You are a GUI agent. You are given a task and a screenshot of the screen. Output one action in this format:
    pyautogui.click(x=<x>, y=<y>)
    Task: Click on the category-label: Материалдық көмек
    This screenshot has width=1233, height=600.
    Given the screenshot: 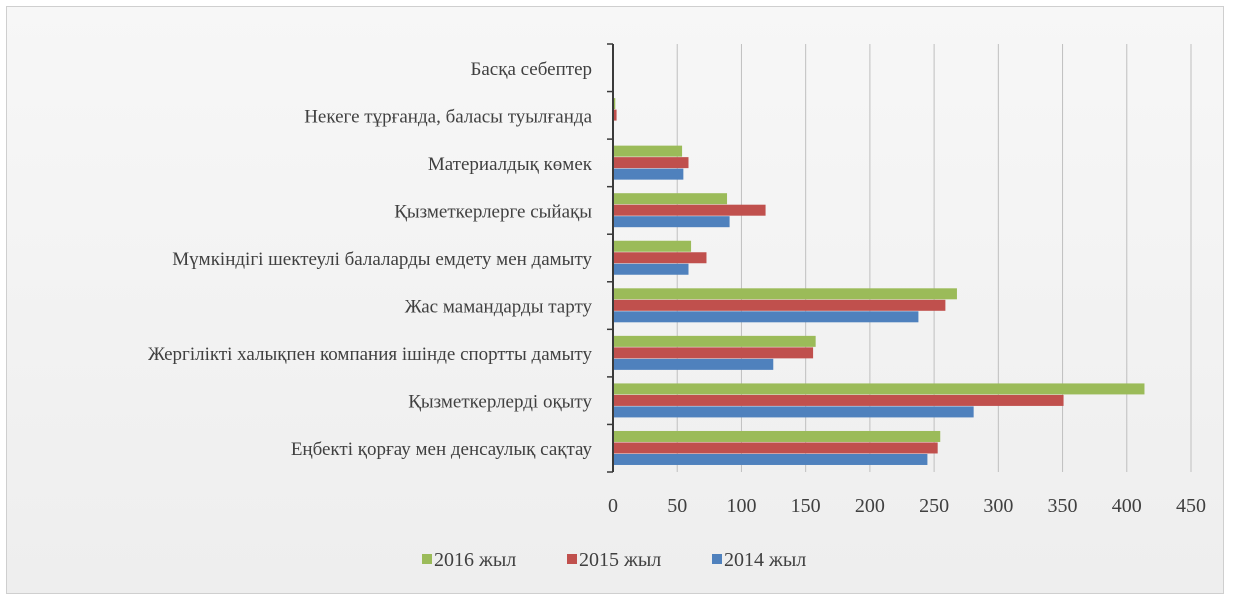 What is the action you would take?
    pyautogui.click(x=510, y=164)
    